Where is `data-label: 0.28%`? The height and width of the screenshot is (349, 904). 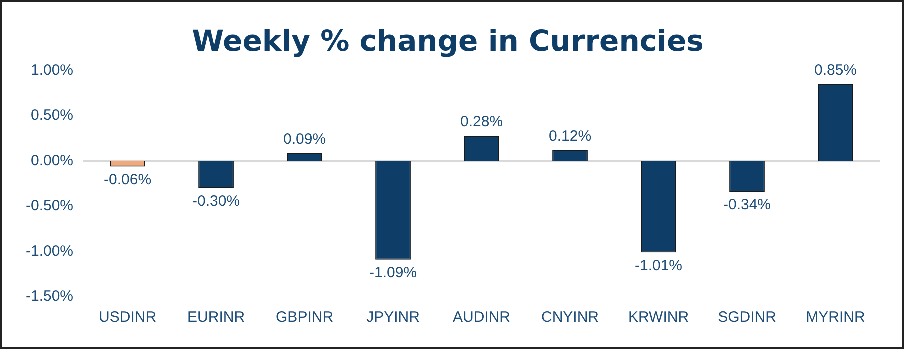
data-label: 0.28% is located at coordinates (482, 122).